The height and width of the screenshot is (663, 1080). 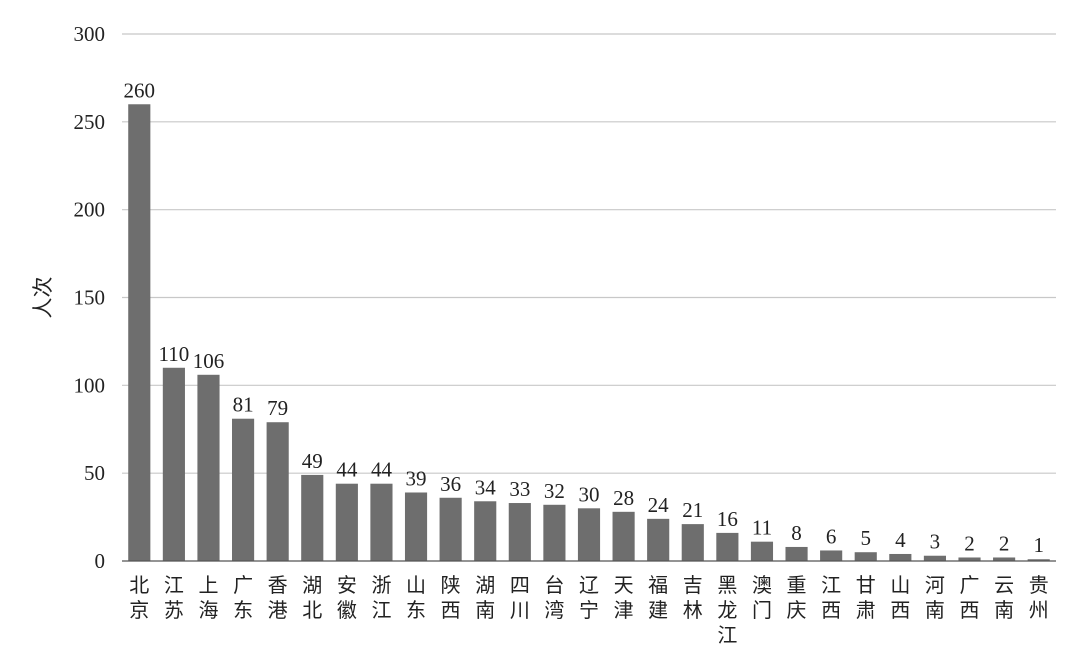 I want to click on category-label: 湖南, so click(x=485, y=597).